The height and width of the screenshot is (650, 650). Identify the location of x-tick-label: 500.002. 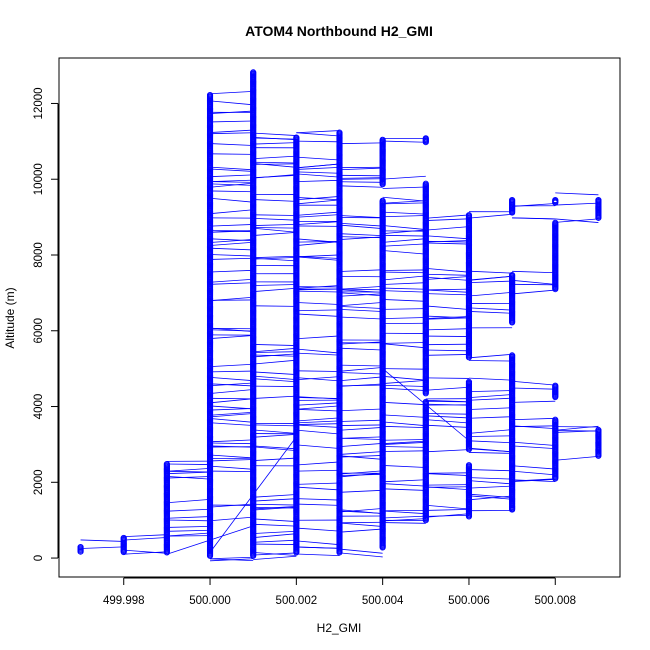
(297, 601).